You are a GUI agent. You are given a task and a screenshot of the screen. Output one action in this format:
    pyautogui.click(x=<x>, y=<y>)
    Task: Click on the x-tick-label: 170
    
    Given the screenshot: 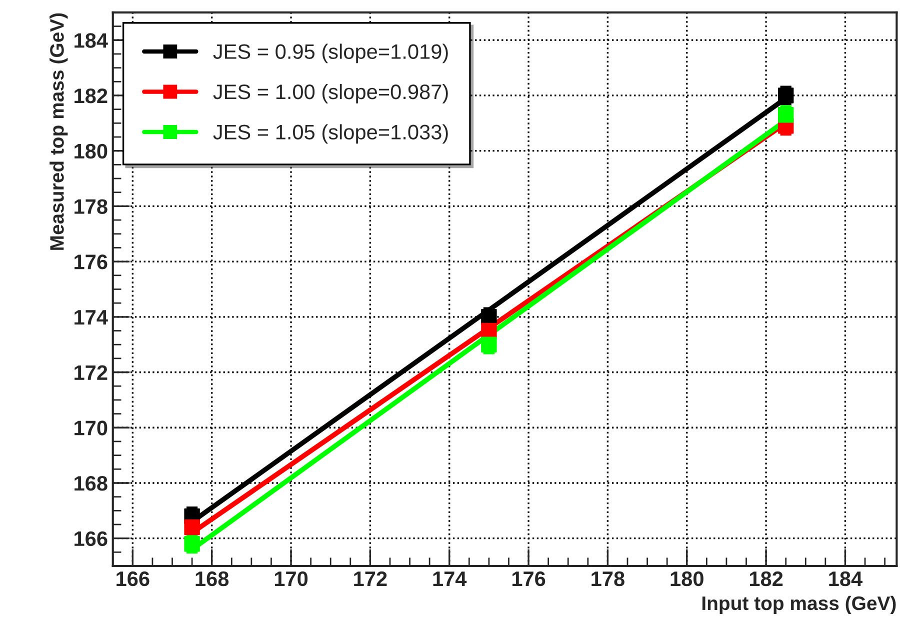 What is the action you would take?
    pyautogui.click(x=291, y=578)
    